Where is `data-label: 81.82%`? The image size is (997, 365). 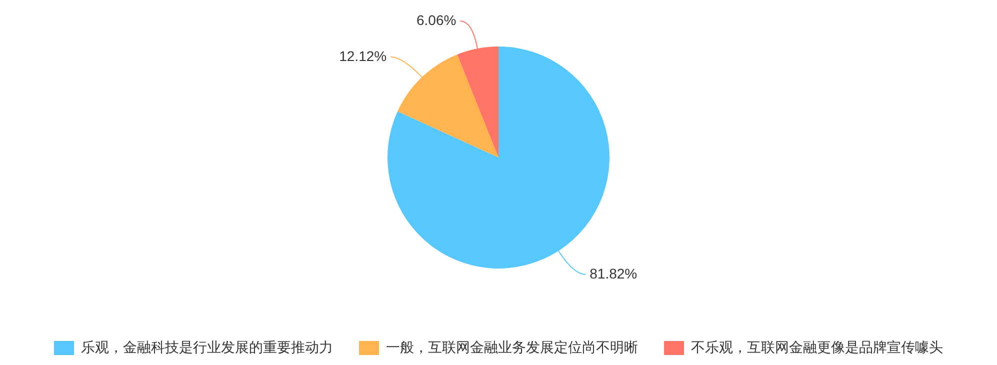
data-label: 81.82% is located at coordinates (614, 273).